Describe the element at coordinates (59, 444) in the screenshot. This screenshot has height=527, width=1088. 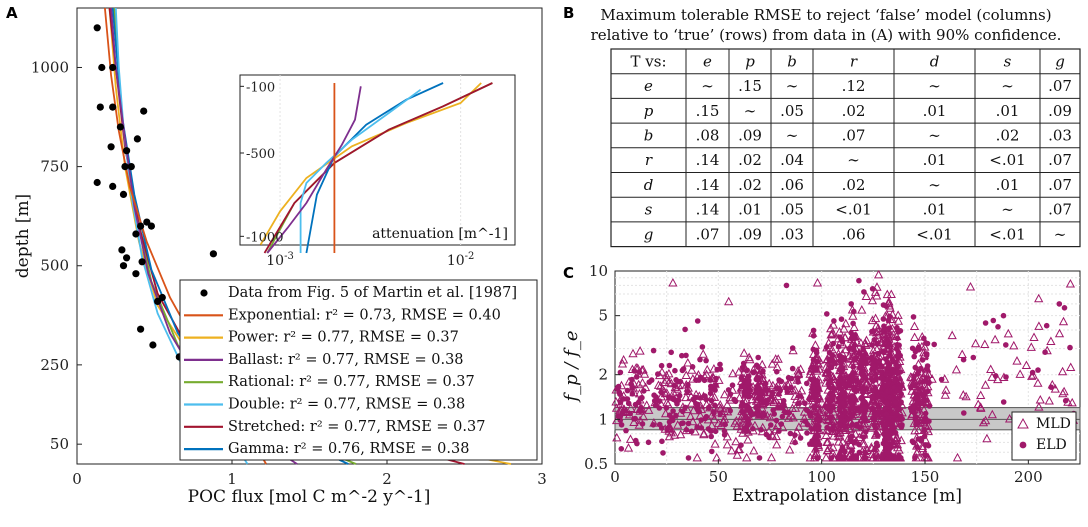
I see `panel-a-ytick-label: 50` at that location.